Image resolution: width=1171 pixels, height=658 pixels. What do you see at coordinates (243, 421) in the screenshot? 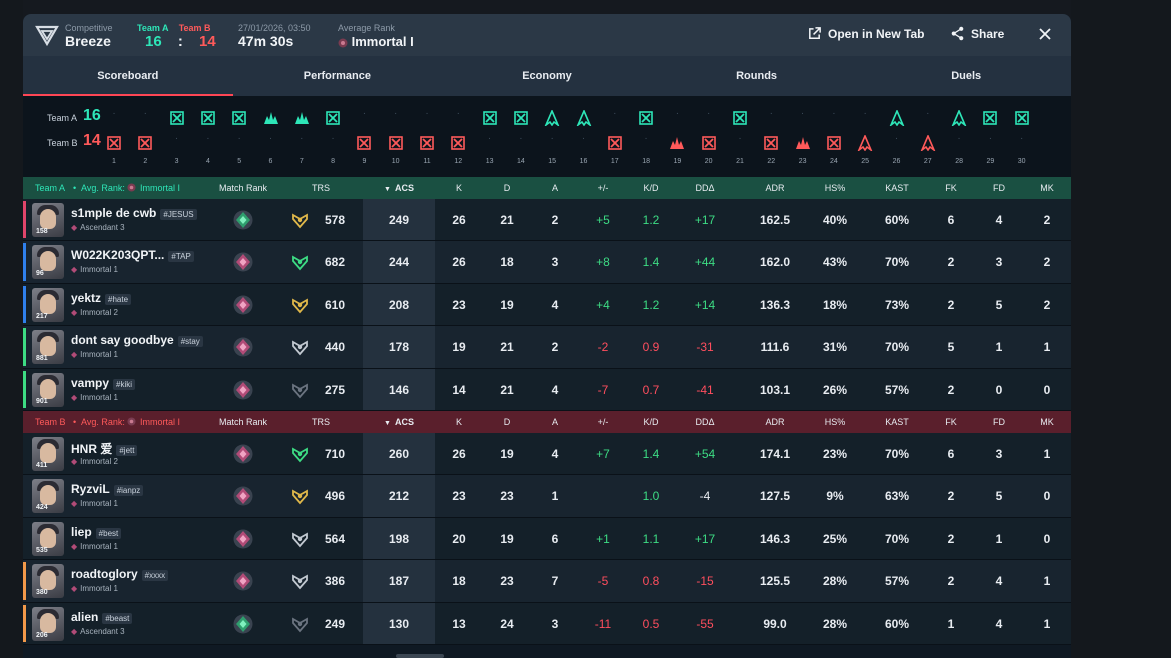
I see `team-b-col-mr-header: Match Rank` at bounding box center [243, 421].